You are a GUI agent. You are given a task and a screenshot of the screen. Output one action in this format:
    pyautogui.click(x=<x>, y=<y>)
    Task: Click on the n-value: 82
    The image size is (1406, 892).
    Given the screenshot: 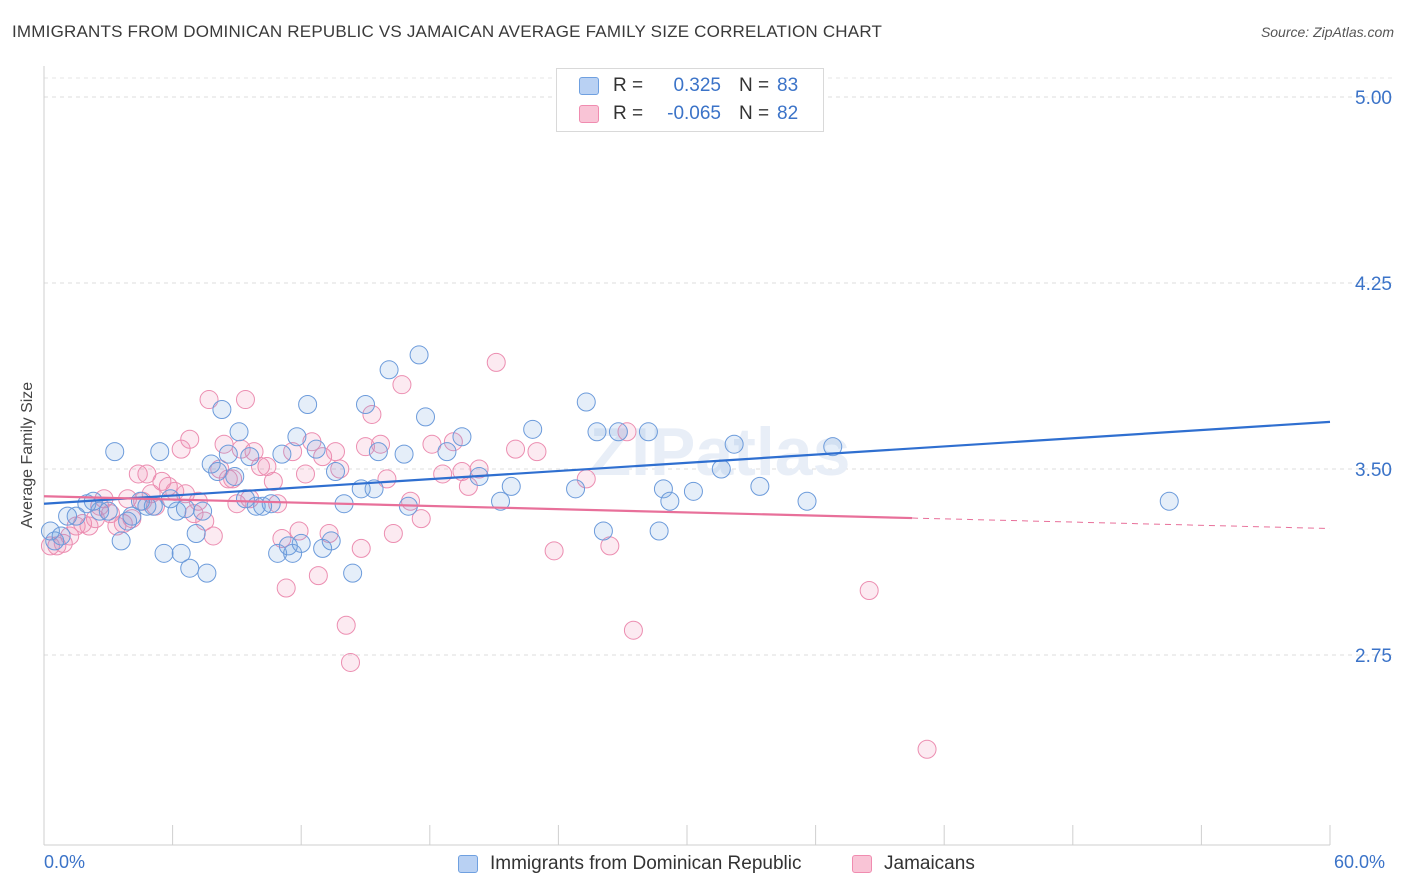 What is the action you would take?
    pyautogui.click(x=788, y=113)
    